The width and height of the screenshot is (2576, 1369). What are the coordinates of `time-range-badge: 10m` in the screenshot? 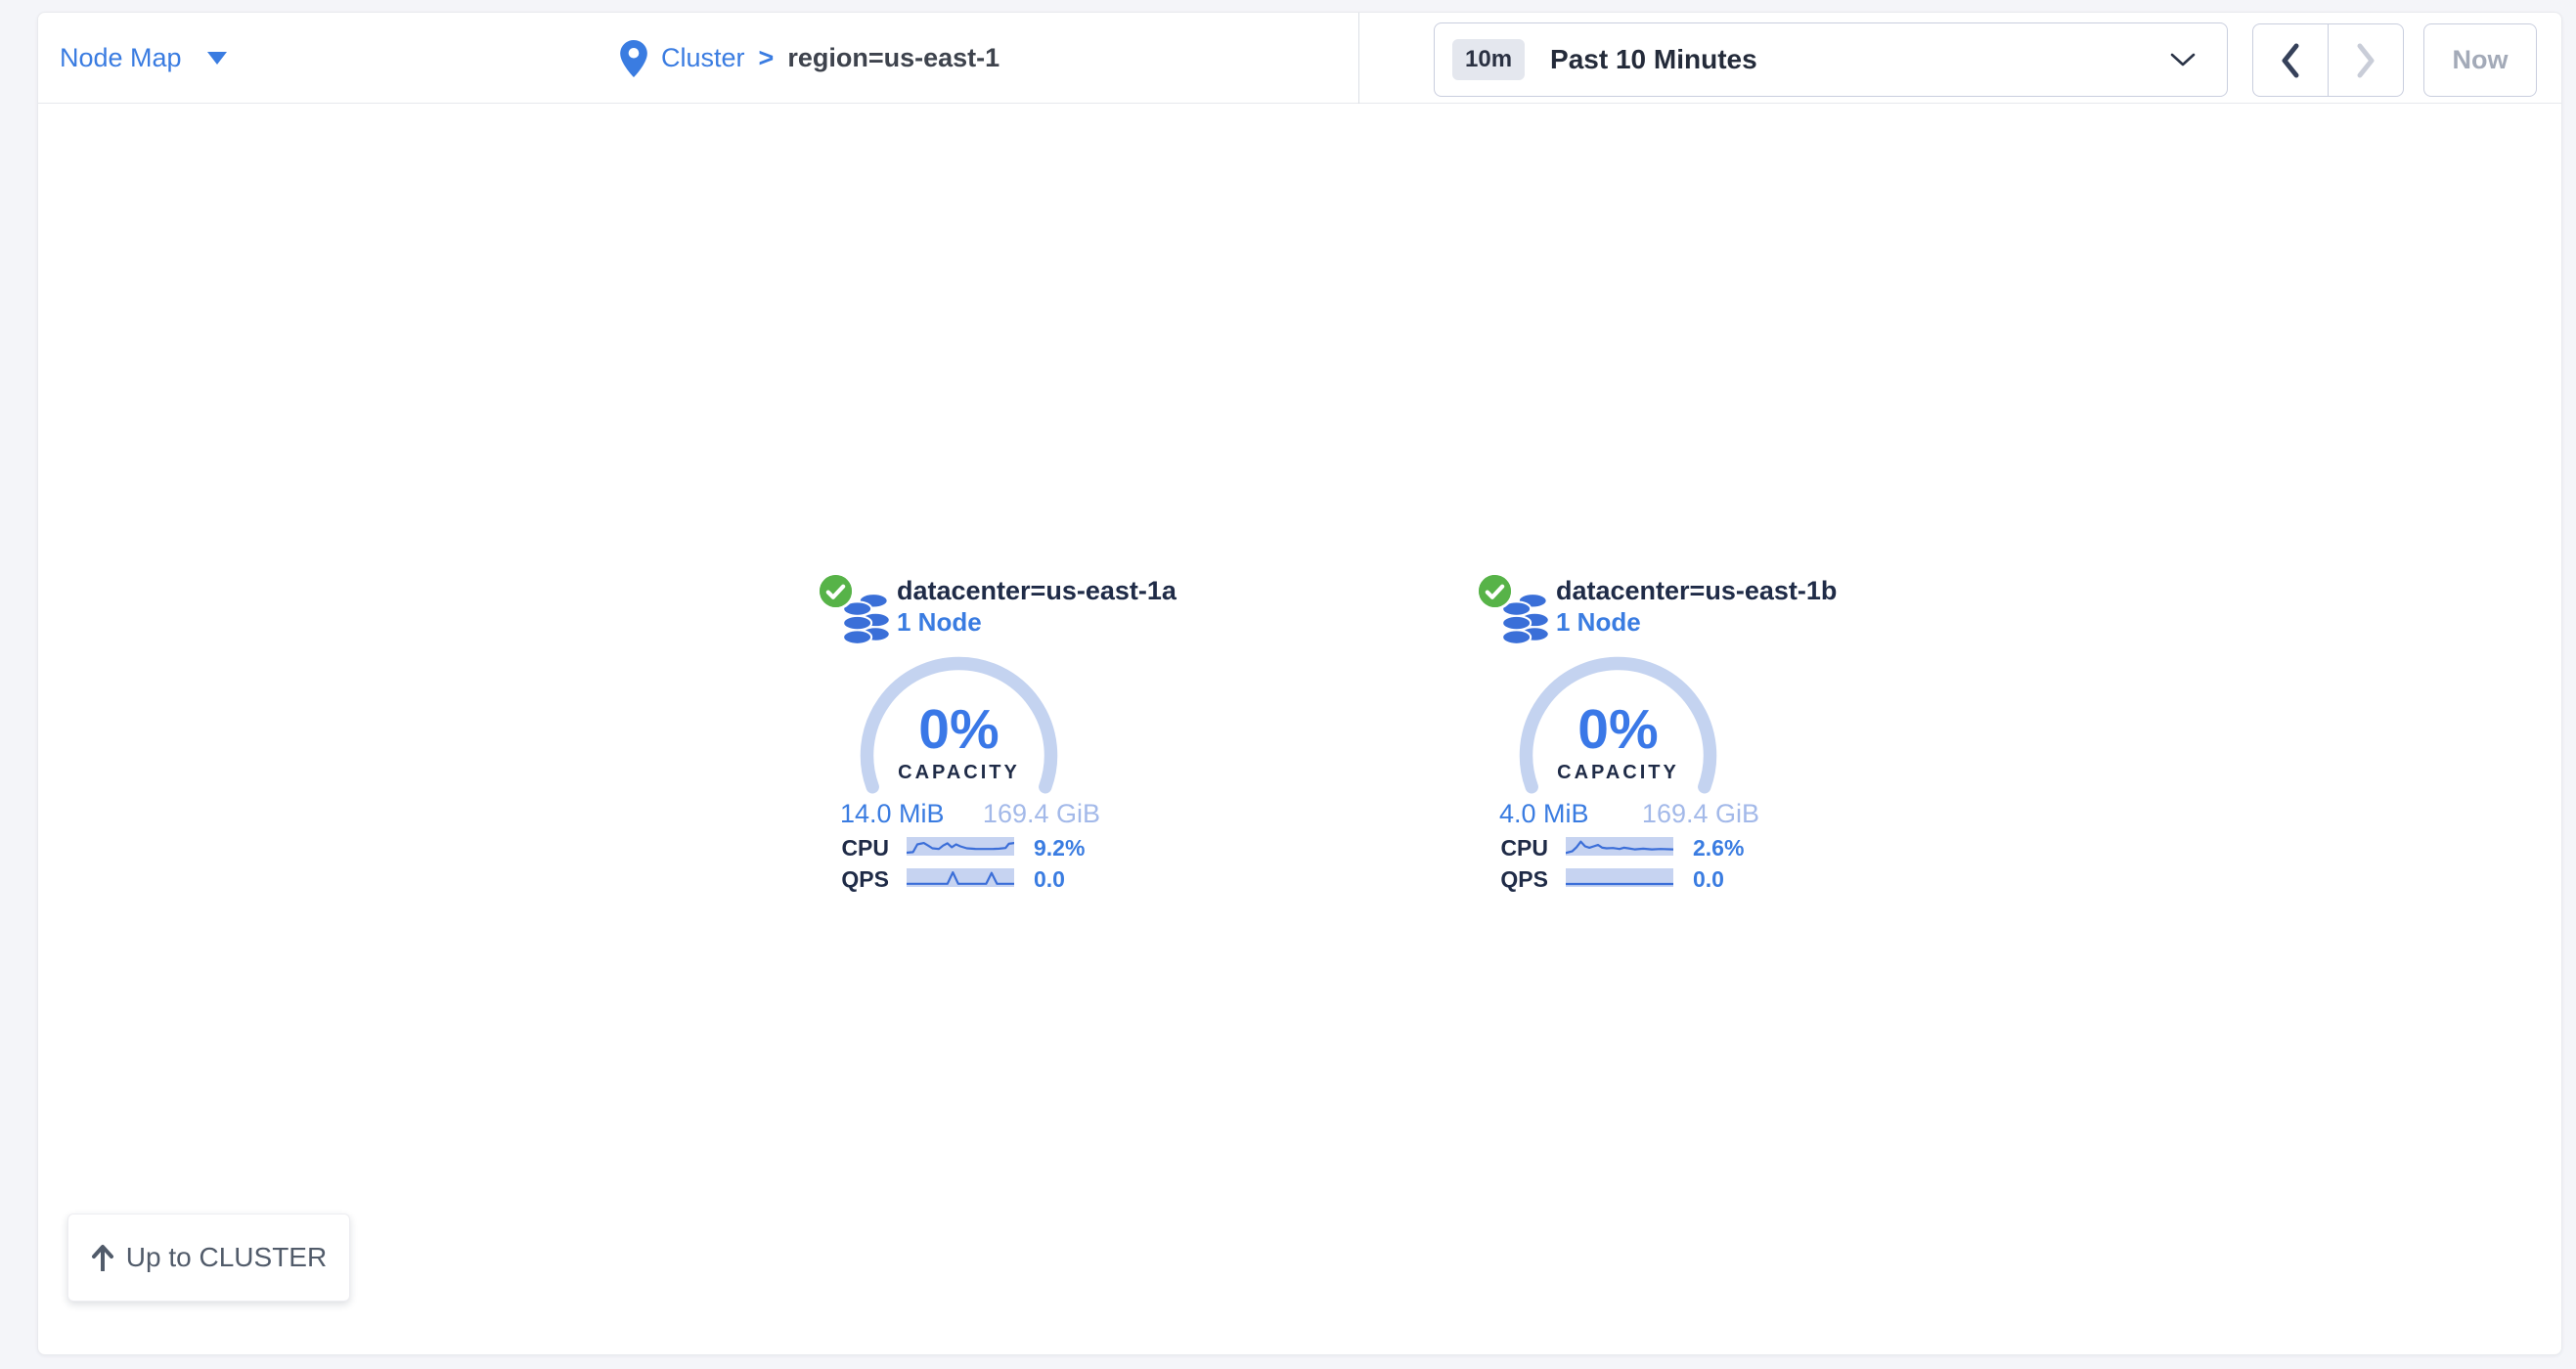 It's located at (1489, 60).